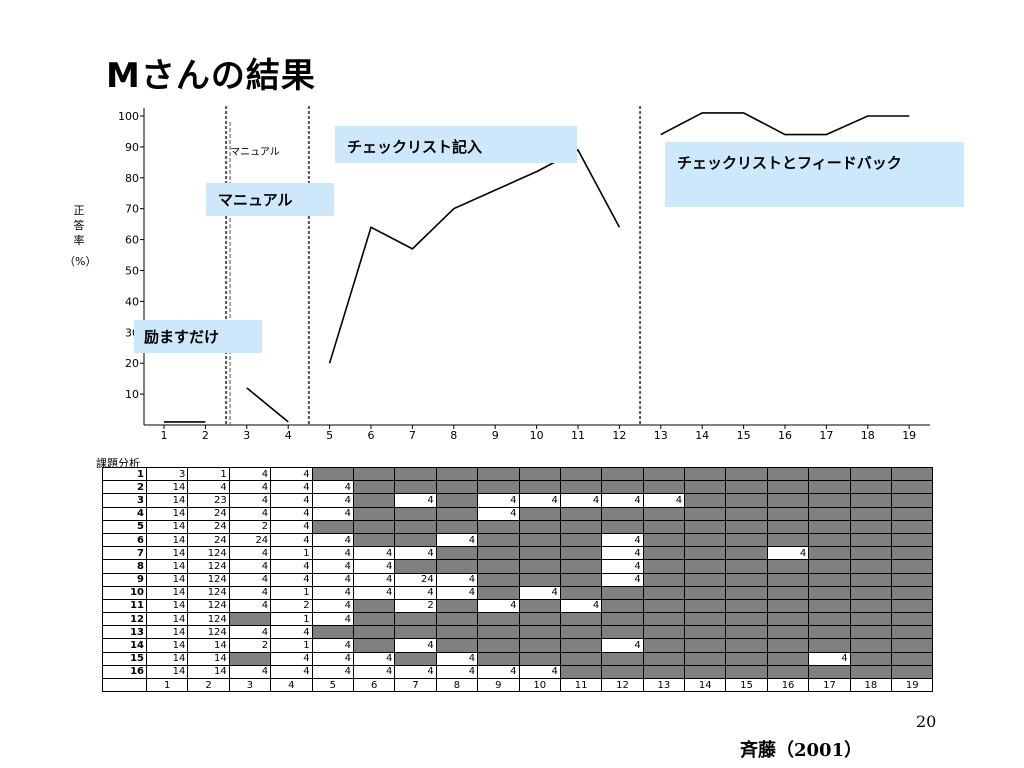  I want to click on row-label: 5, so click(124, 526).